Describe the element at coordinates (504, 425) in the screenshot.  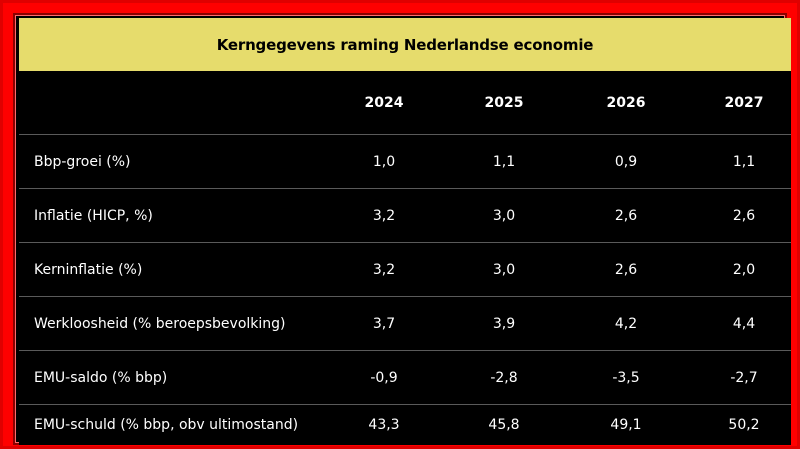
I see `table-cell: 45,8` at that location.